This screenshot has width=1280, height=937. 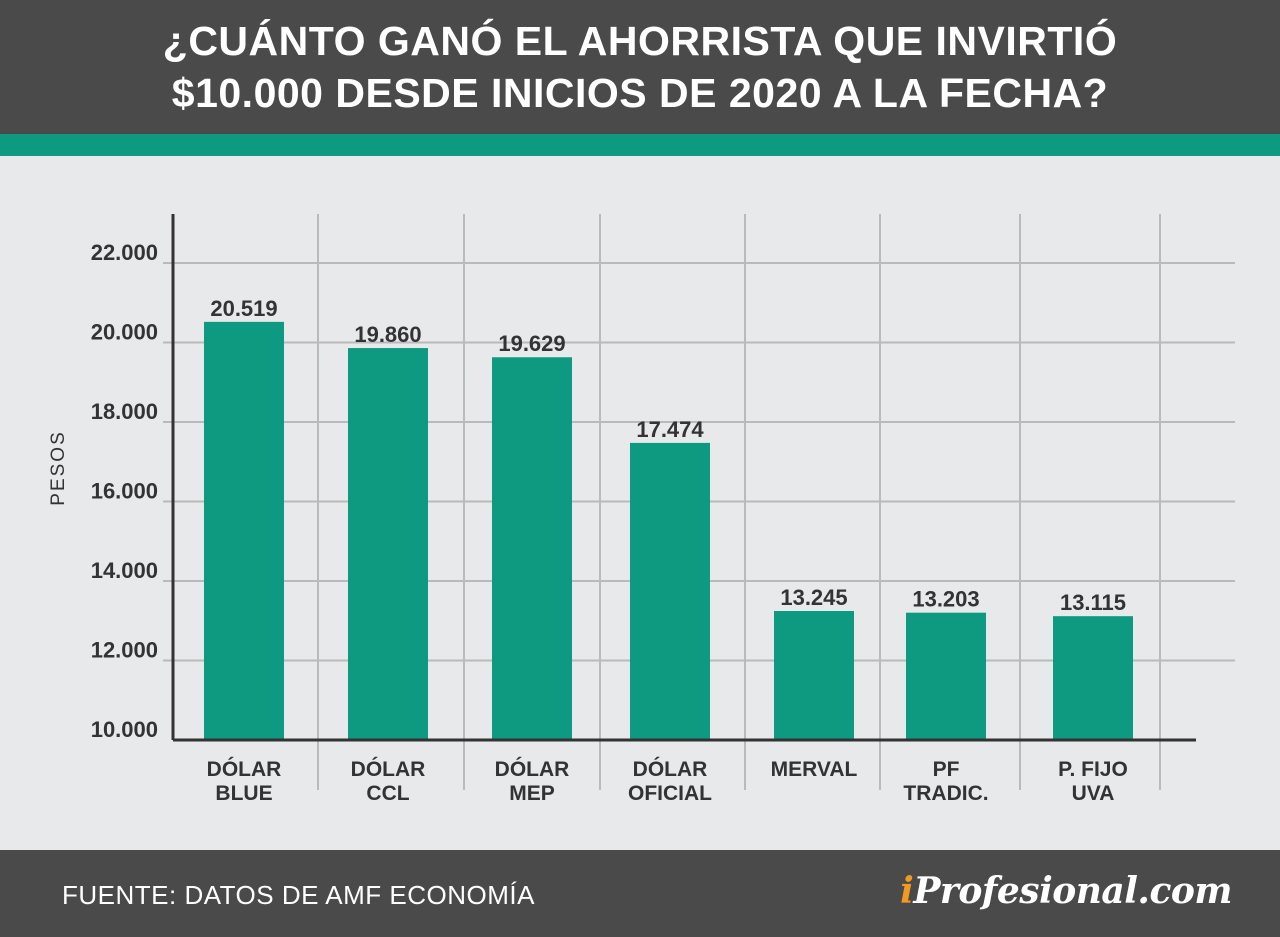 I want to click on source-note: FUENTE: DATOS DE AMF ECONOMÍA, so click(x=298, y=895).